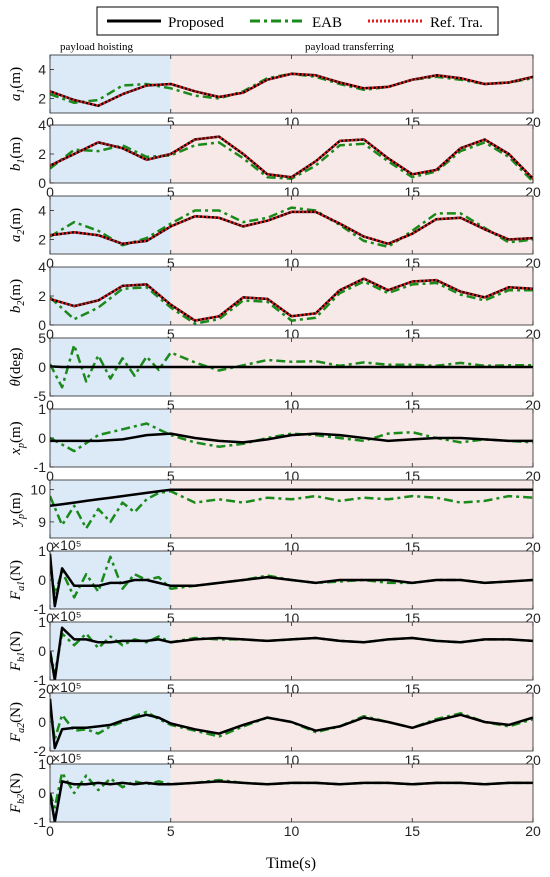  What do you see at coordinates (196, 23) in the screenshot?
I see `legend-label-proposed: Proposed` at bounding box center [196, 23].